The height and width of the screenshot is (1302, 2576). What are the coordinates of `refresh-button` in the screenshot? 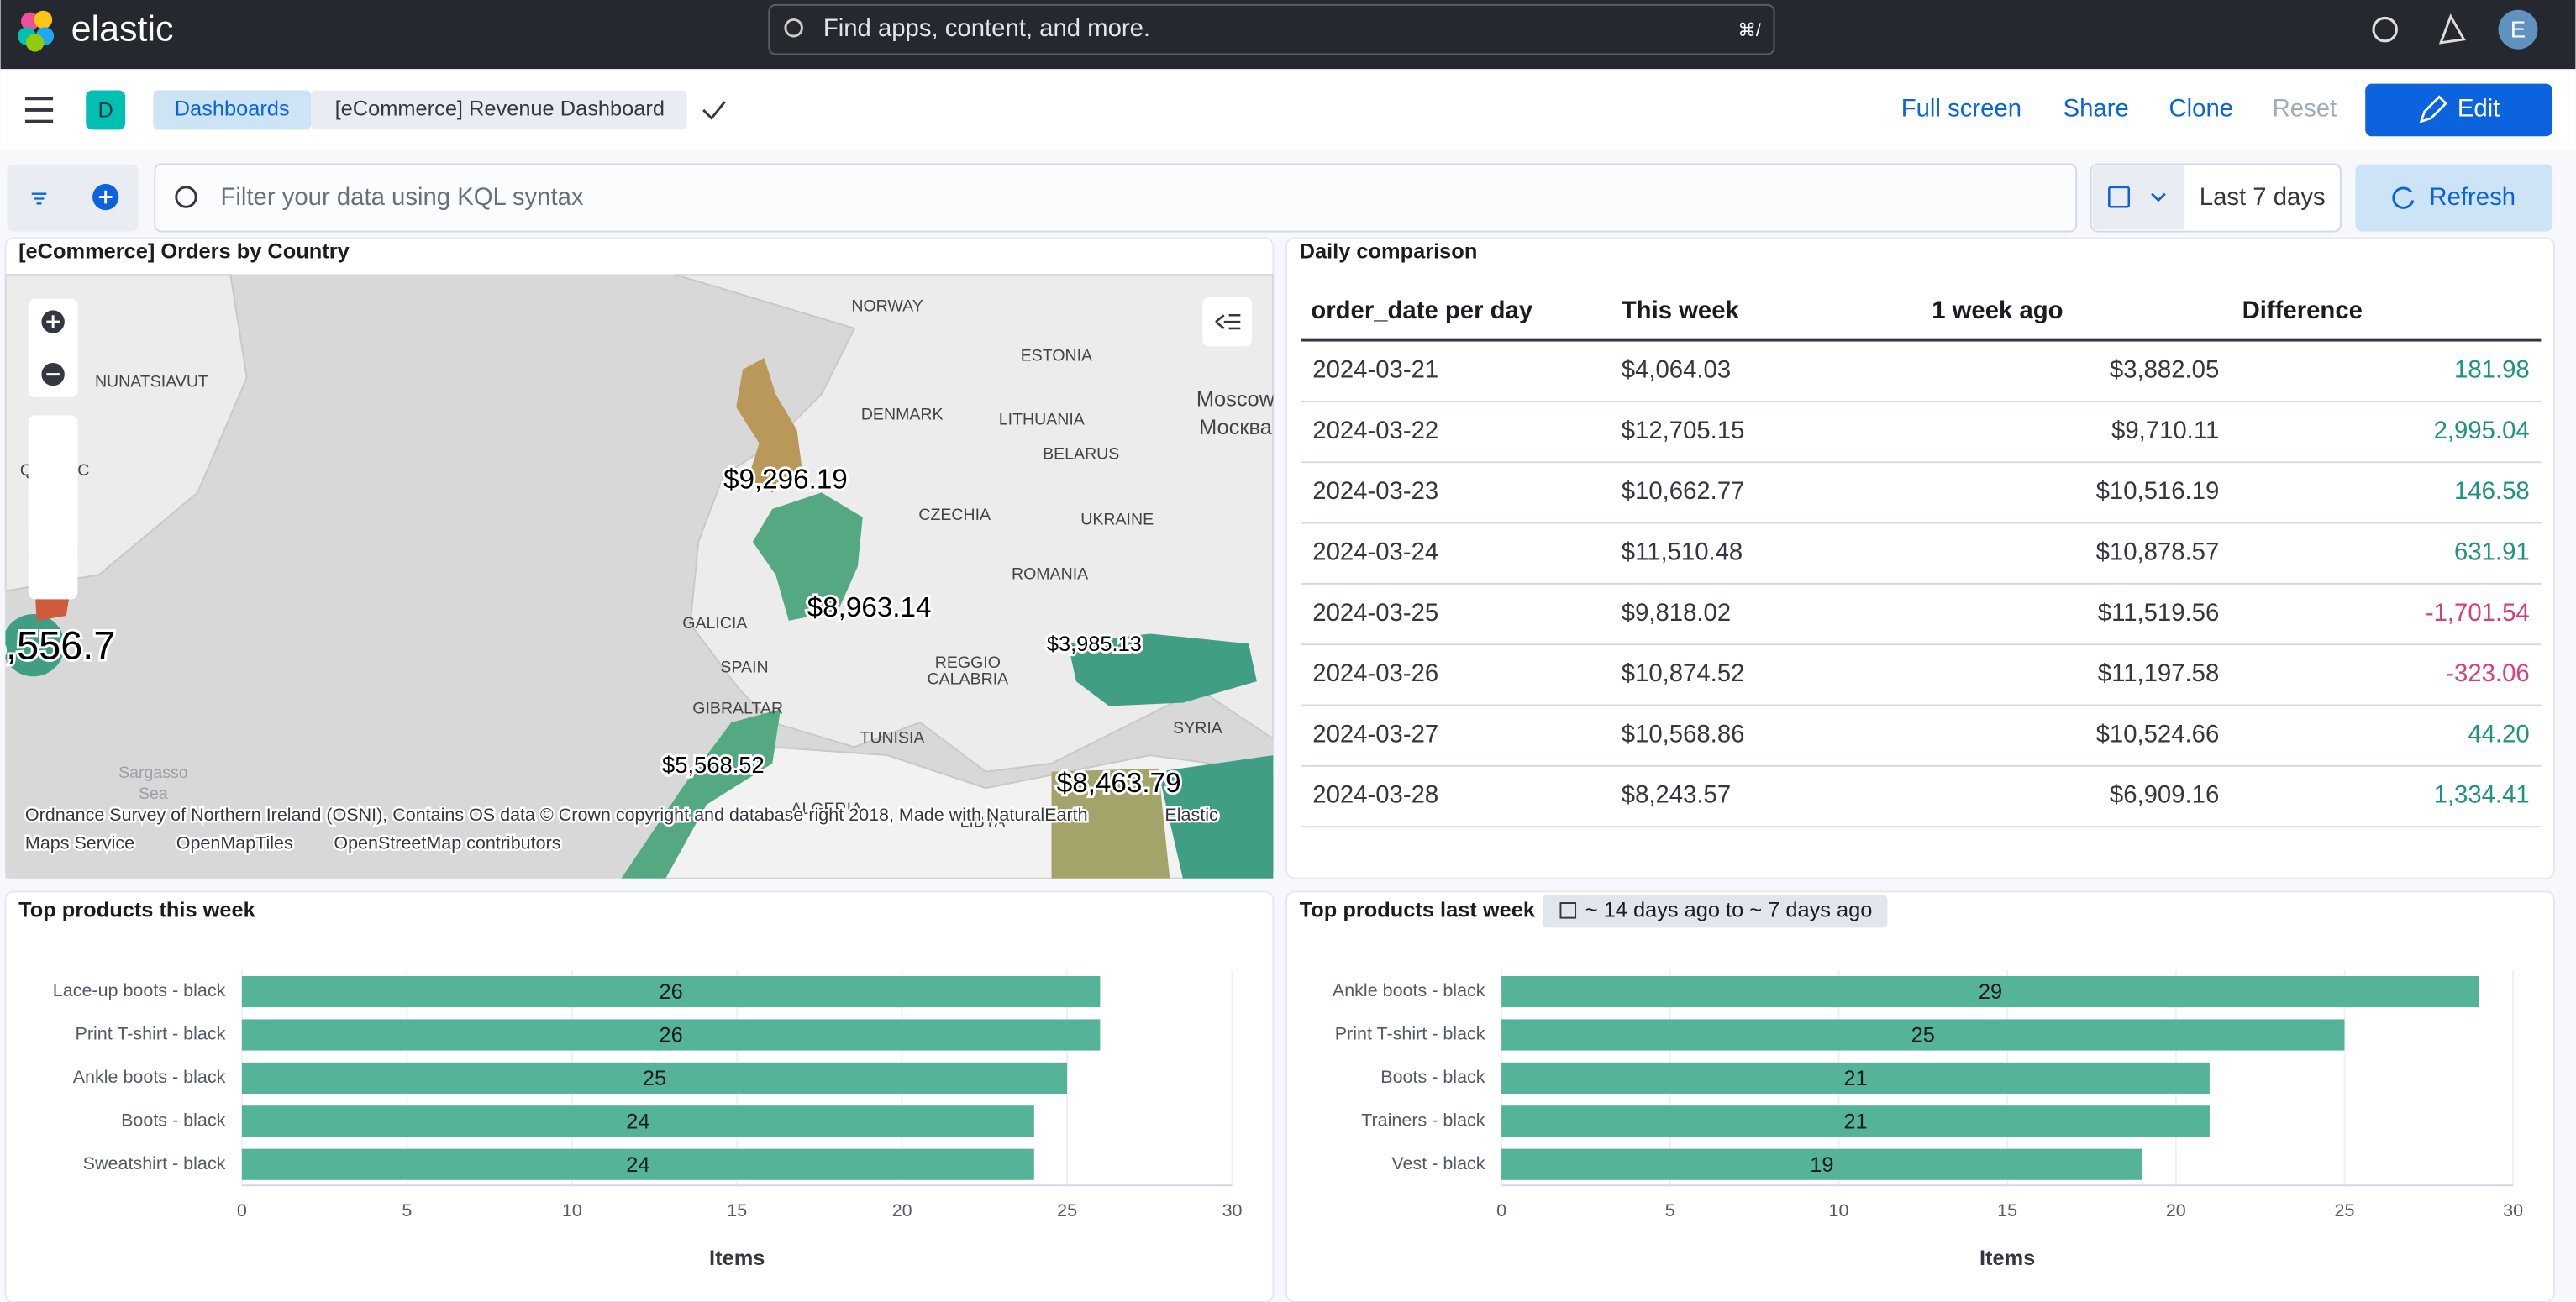 It's located at (2454, 198).